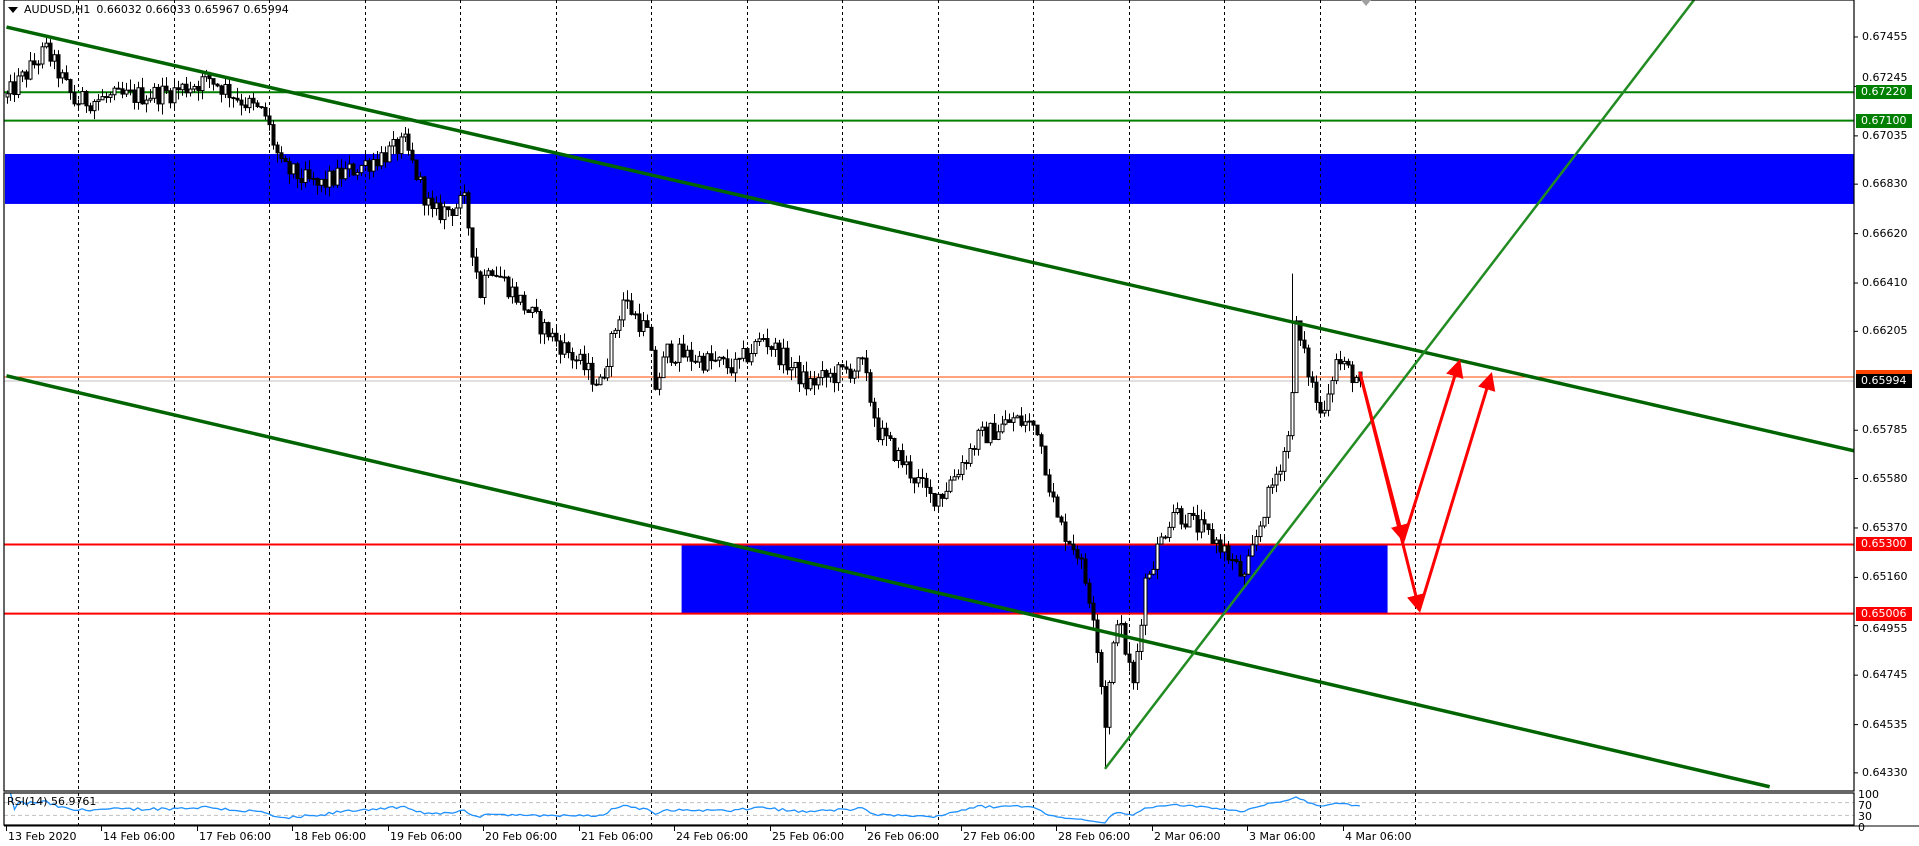 This screenshot has width=1919, height=846. What do you see at coordinates (1884, 381) in the screenshot?
I see `current-price-label: 0.65994` at bounding box center [1884, 381].